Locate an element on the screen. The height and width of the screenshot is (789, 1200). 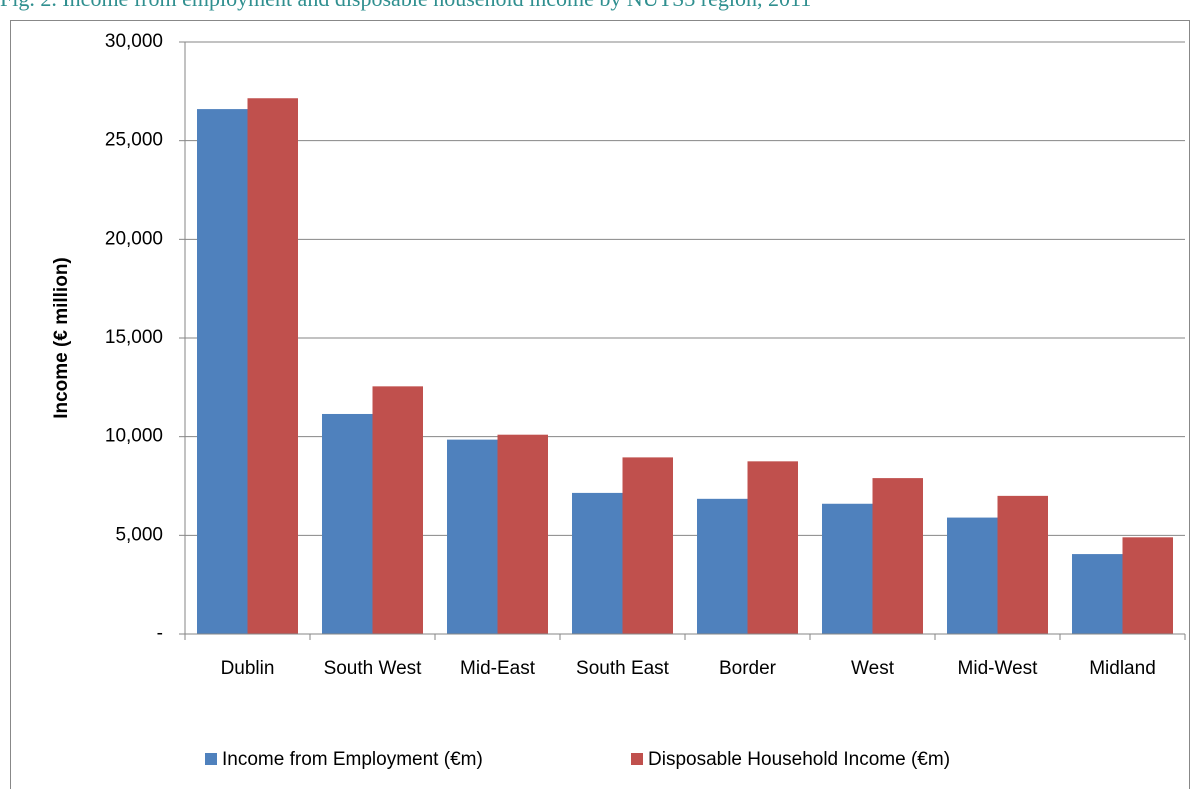
y-tick-label: 5,000 is located at coordinates (139, 534).